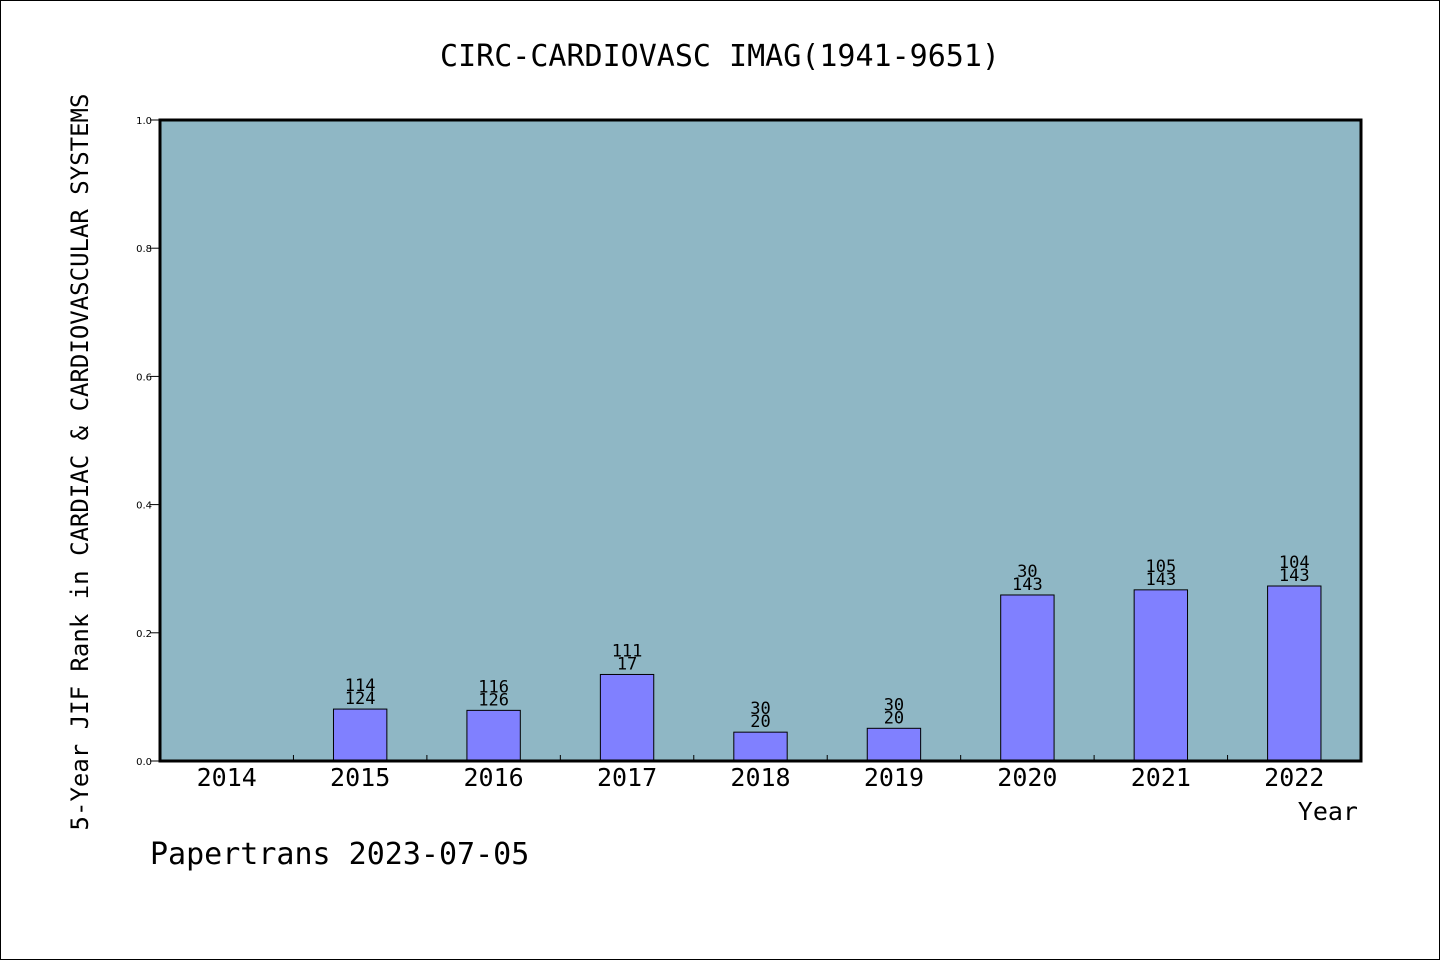  What do you see at coordinates (494, 777) in the screenshot?
I see `x-tick-label: 2016` at bounding box center [494, 777].